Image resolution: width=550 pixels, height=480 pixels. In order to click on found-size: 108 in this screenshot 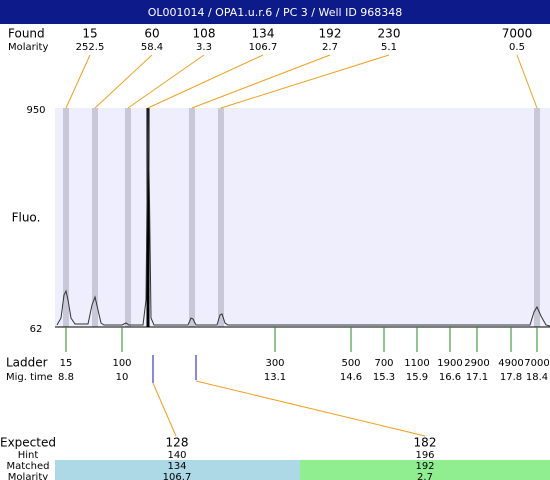, I will do `click(204, 34)`.